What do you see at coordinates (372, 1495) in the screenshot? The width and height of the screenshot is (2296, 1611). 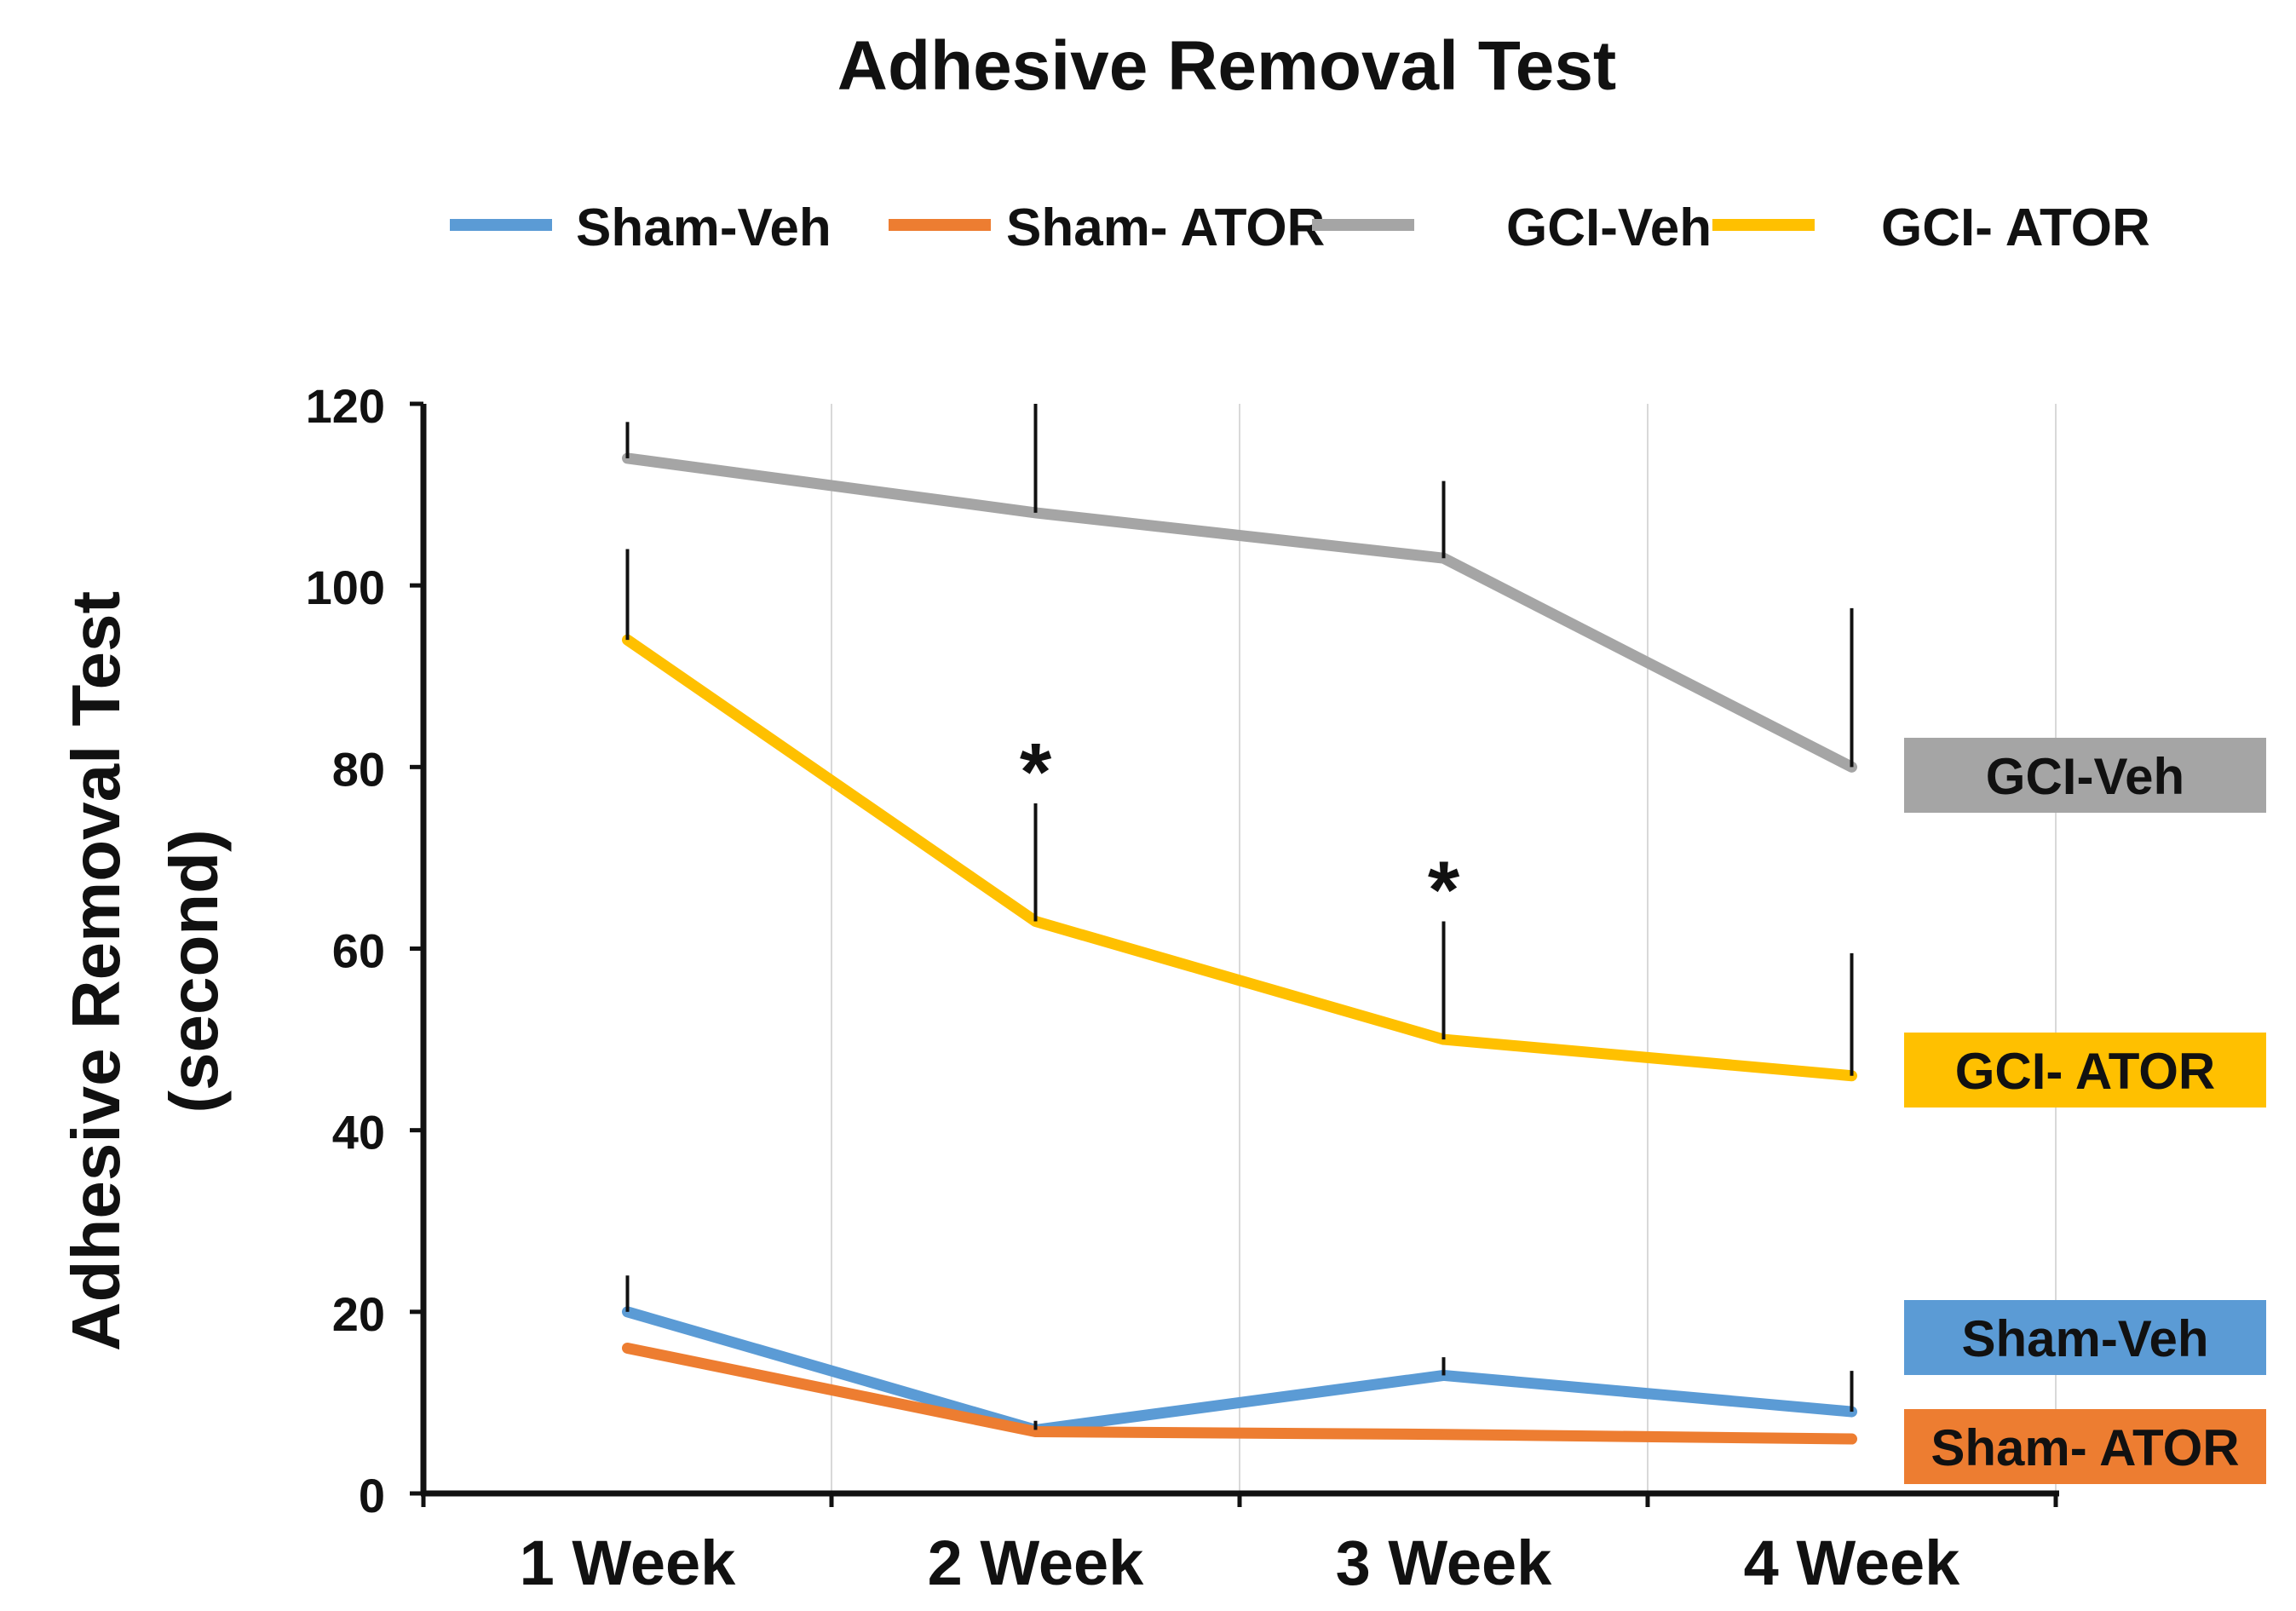 I see `y-tick-label-0: 0` at bounding box center [372, 1495].